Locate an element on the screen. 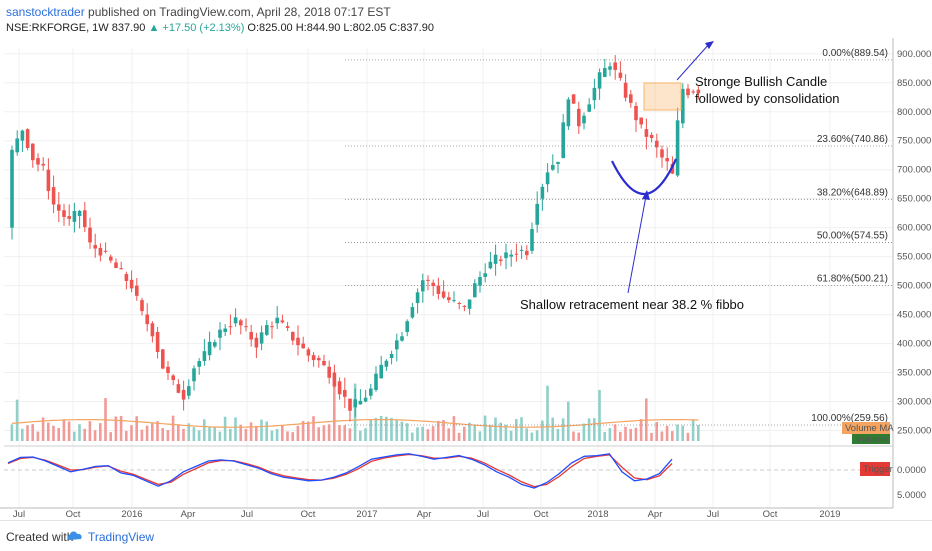 The height and width of the screenshot is (551, 932). annotation-text: Stronge Bullish Candle is located at coordinates (761, 81).